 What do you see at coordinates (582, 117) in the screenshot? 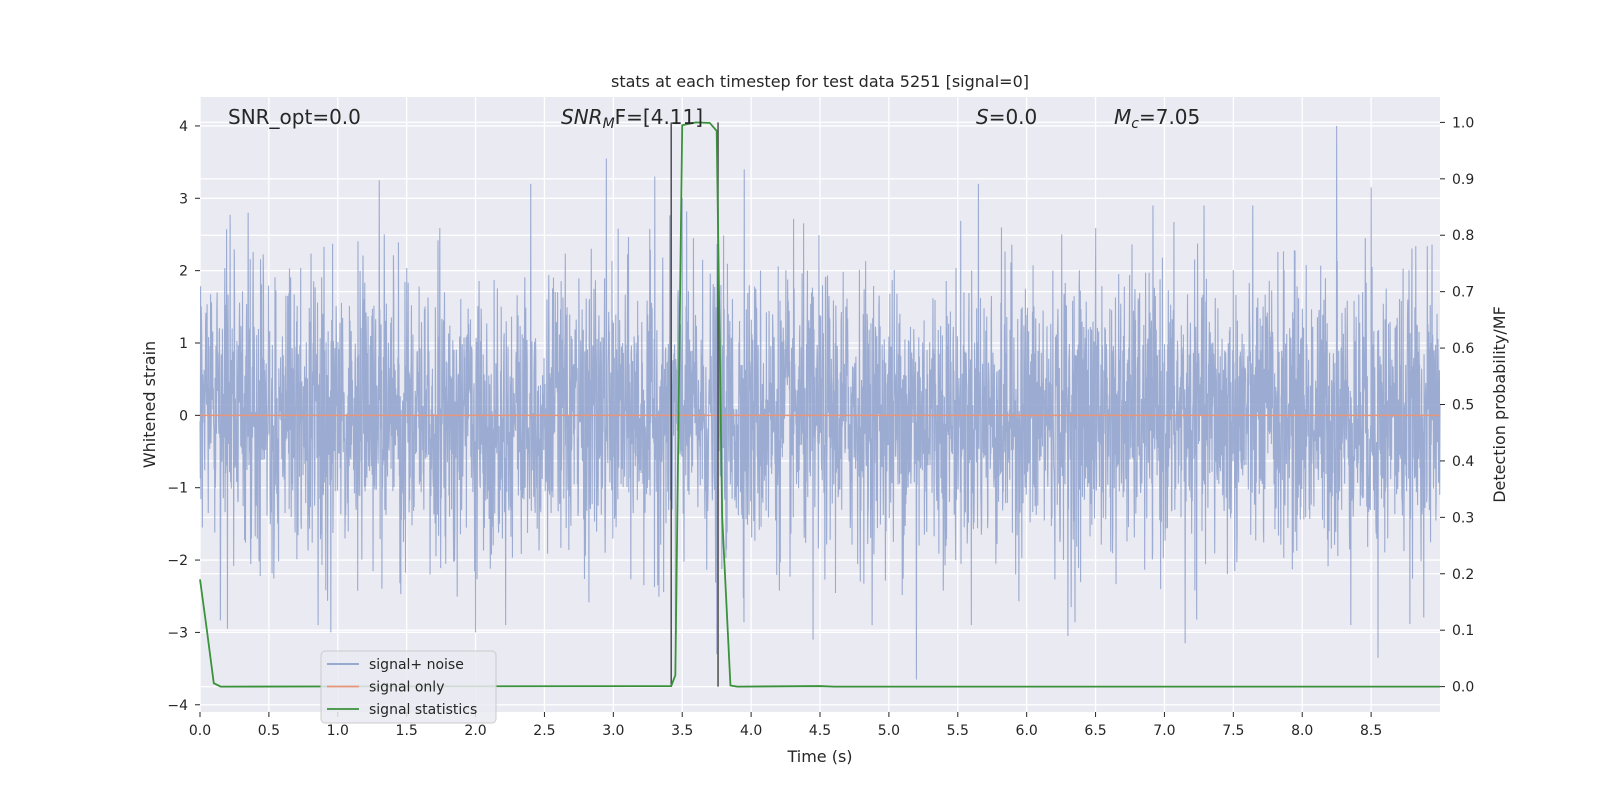
I see `annotation-snr-mf-main: SNR` at bounding box center [582, 117].